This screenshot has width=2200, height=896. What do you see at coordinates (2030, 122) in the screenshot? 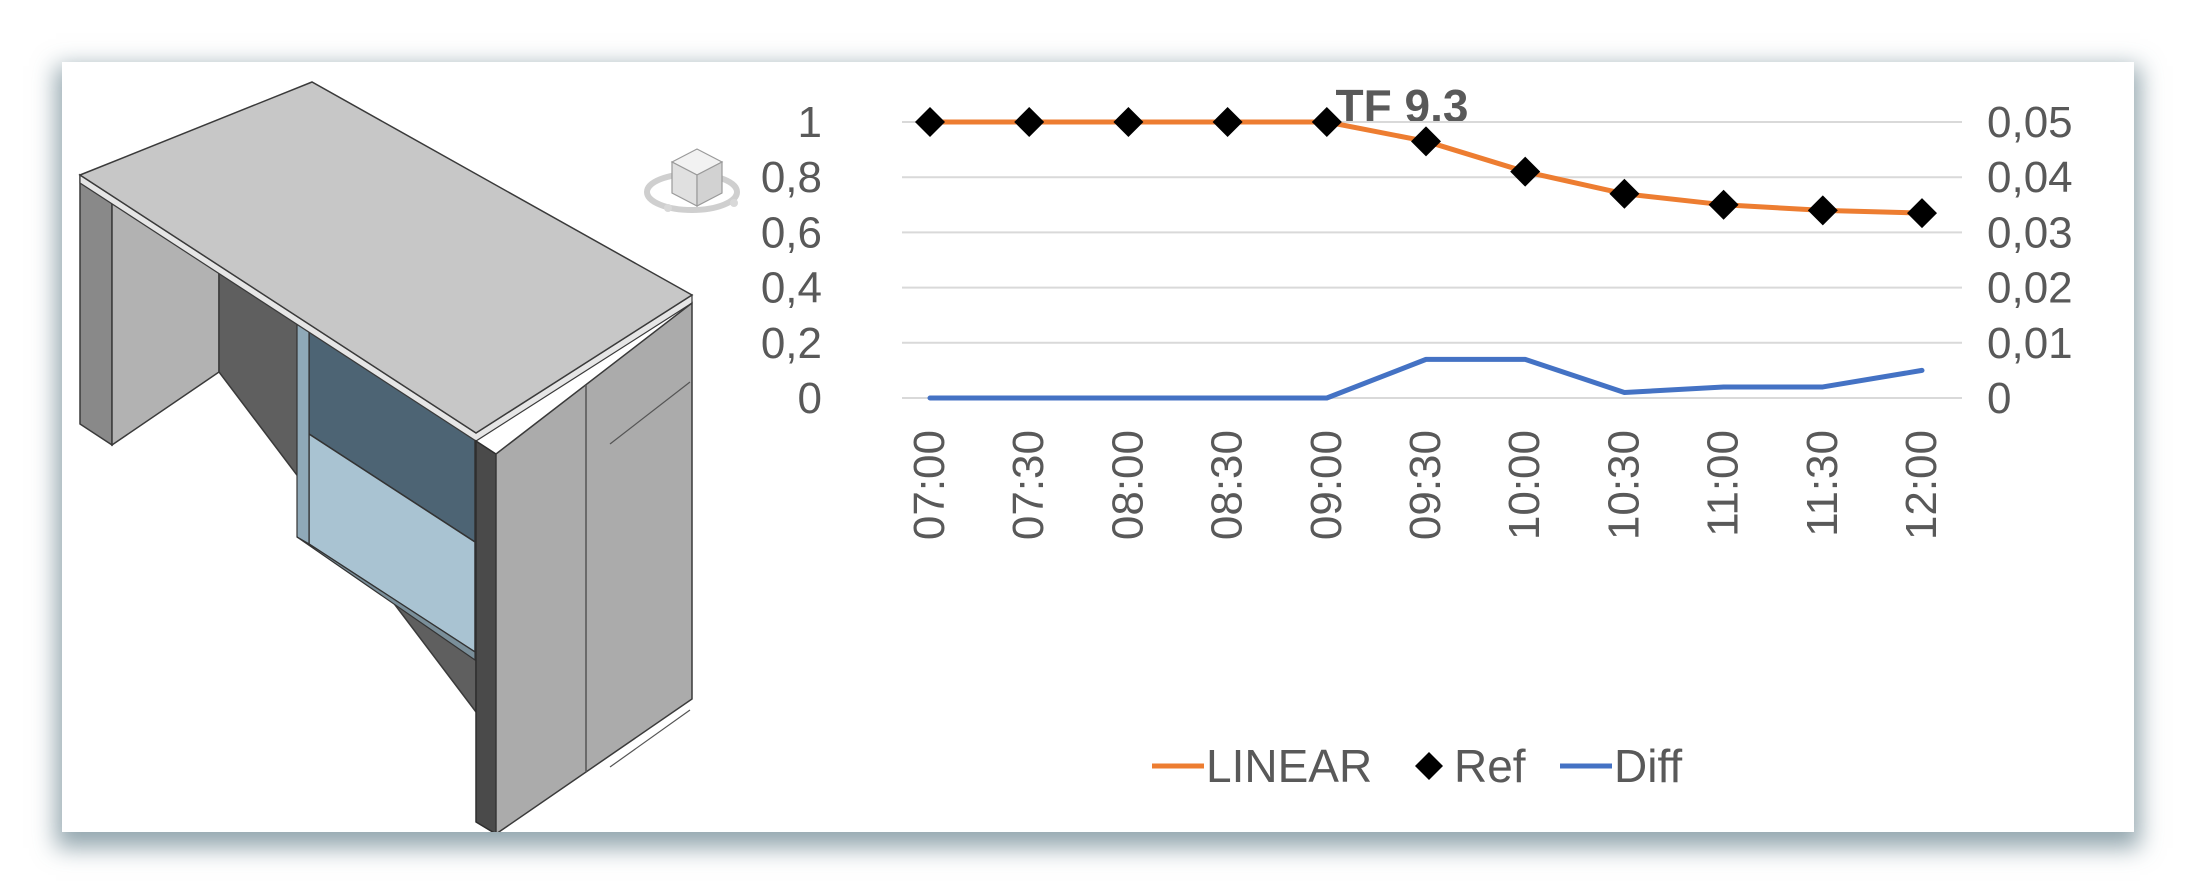
I see `y-right-tick-label: 0,05` at bounding box center [2030, 122].